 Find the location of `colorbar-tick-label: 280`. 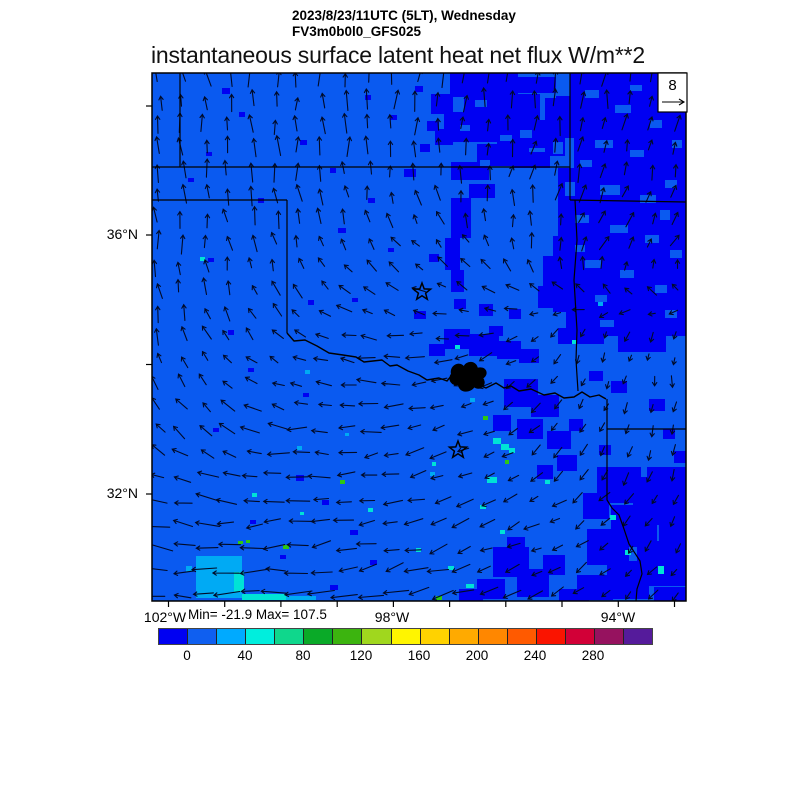

colorbar-tick-label: 280 is located at coordinates (593, 655).